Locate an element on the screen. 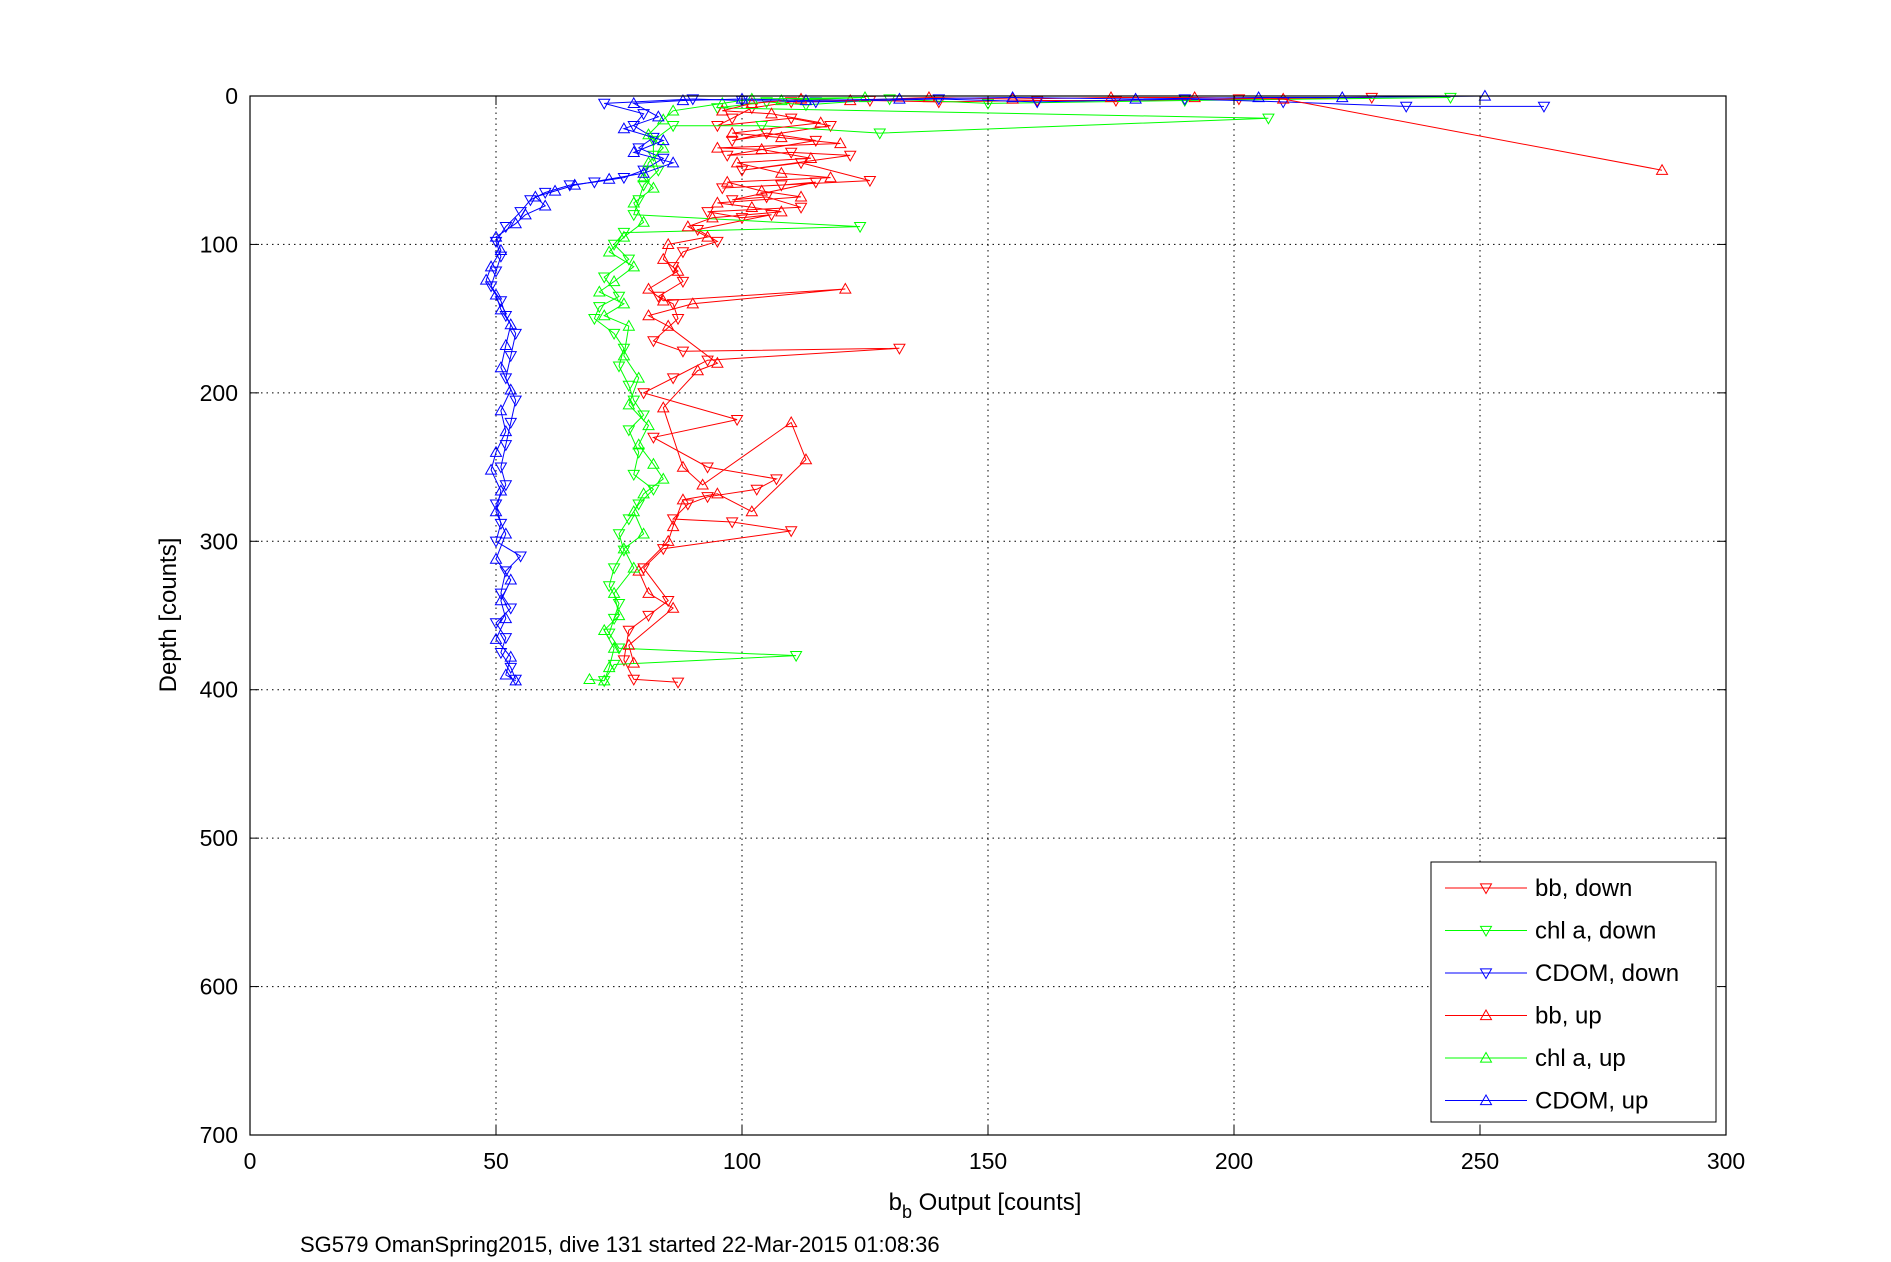  legend-marker is located at coordinates (1486, 889).